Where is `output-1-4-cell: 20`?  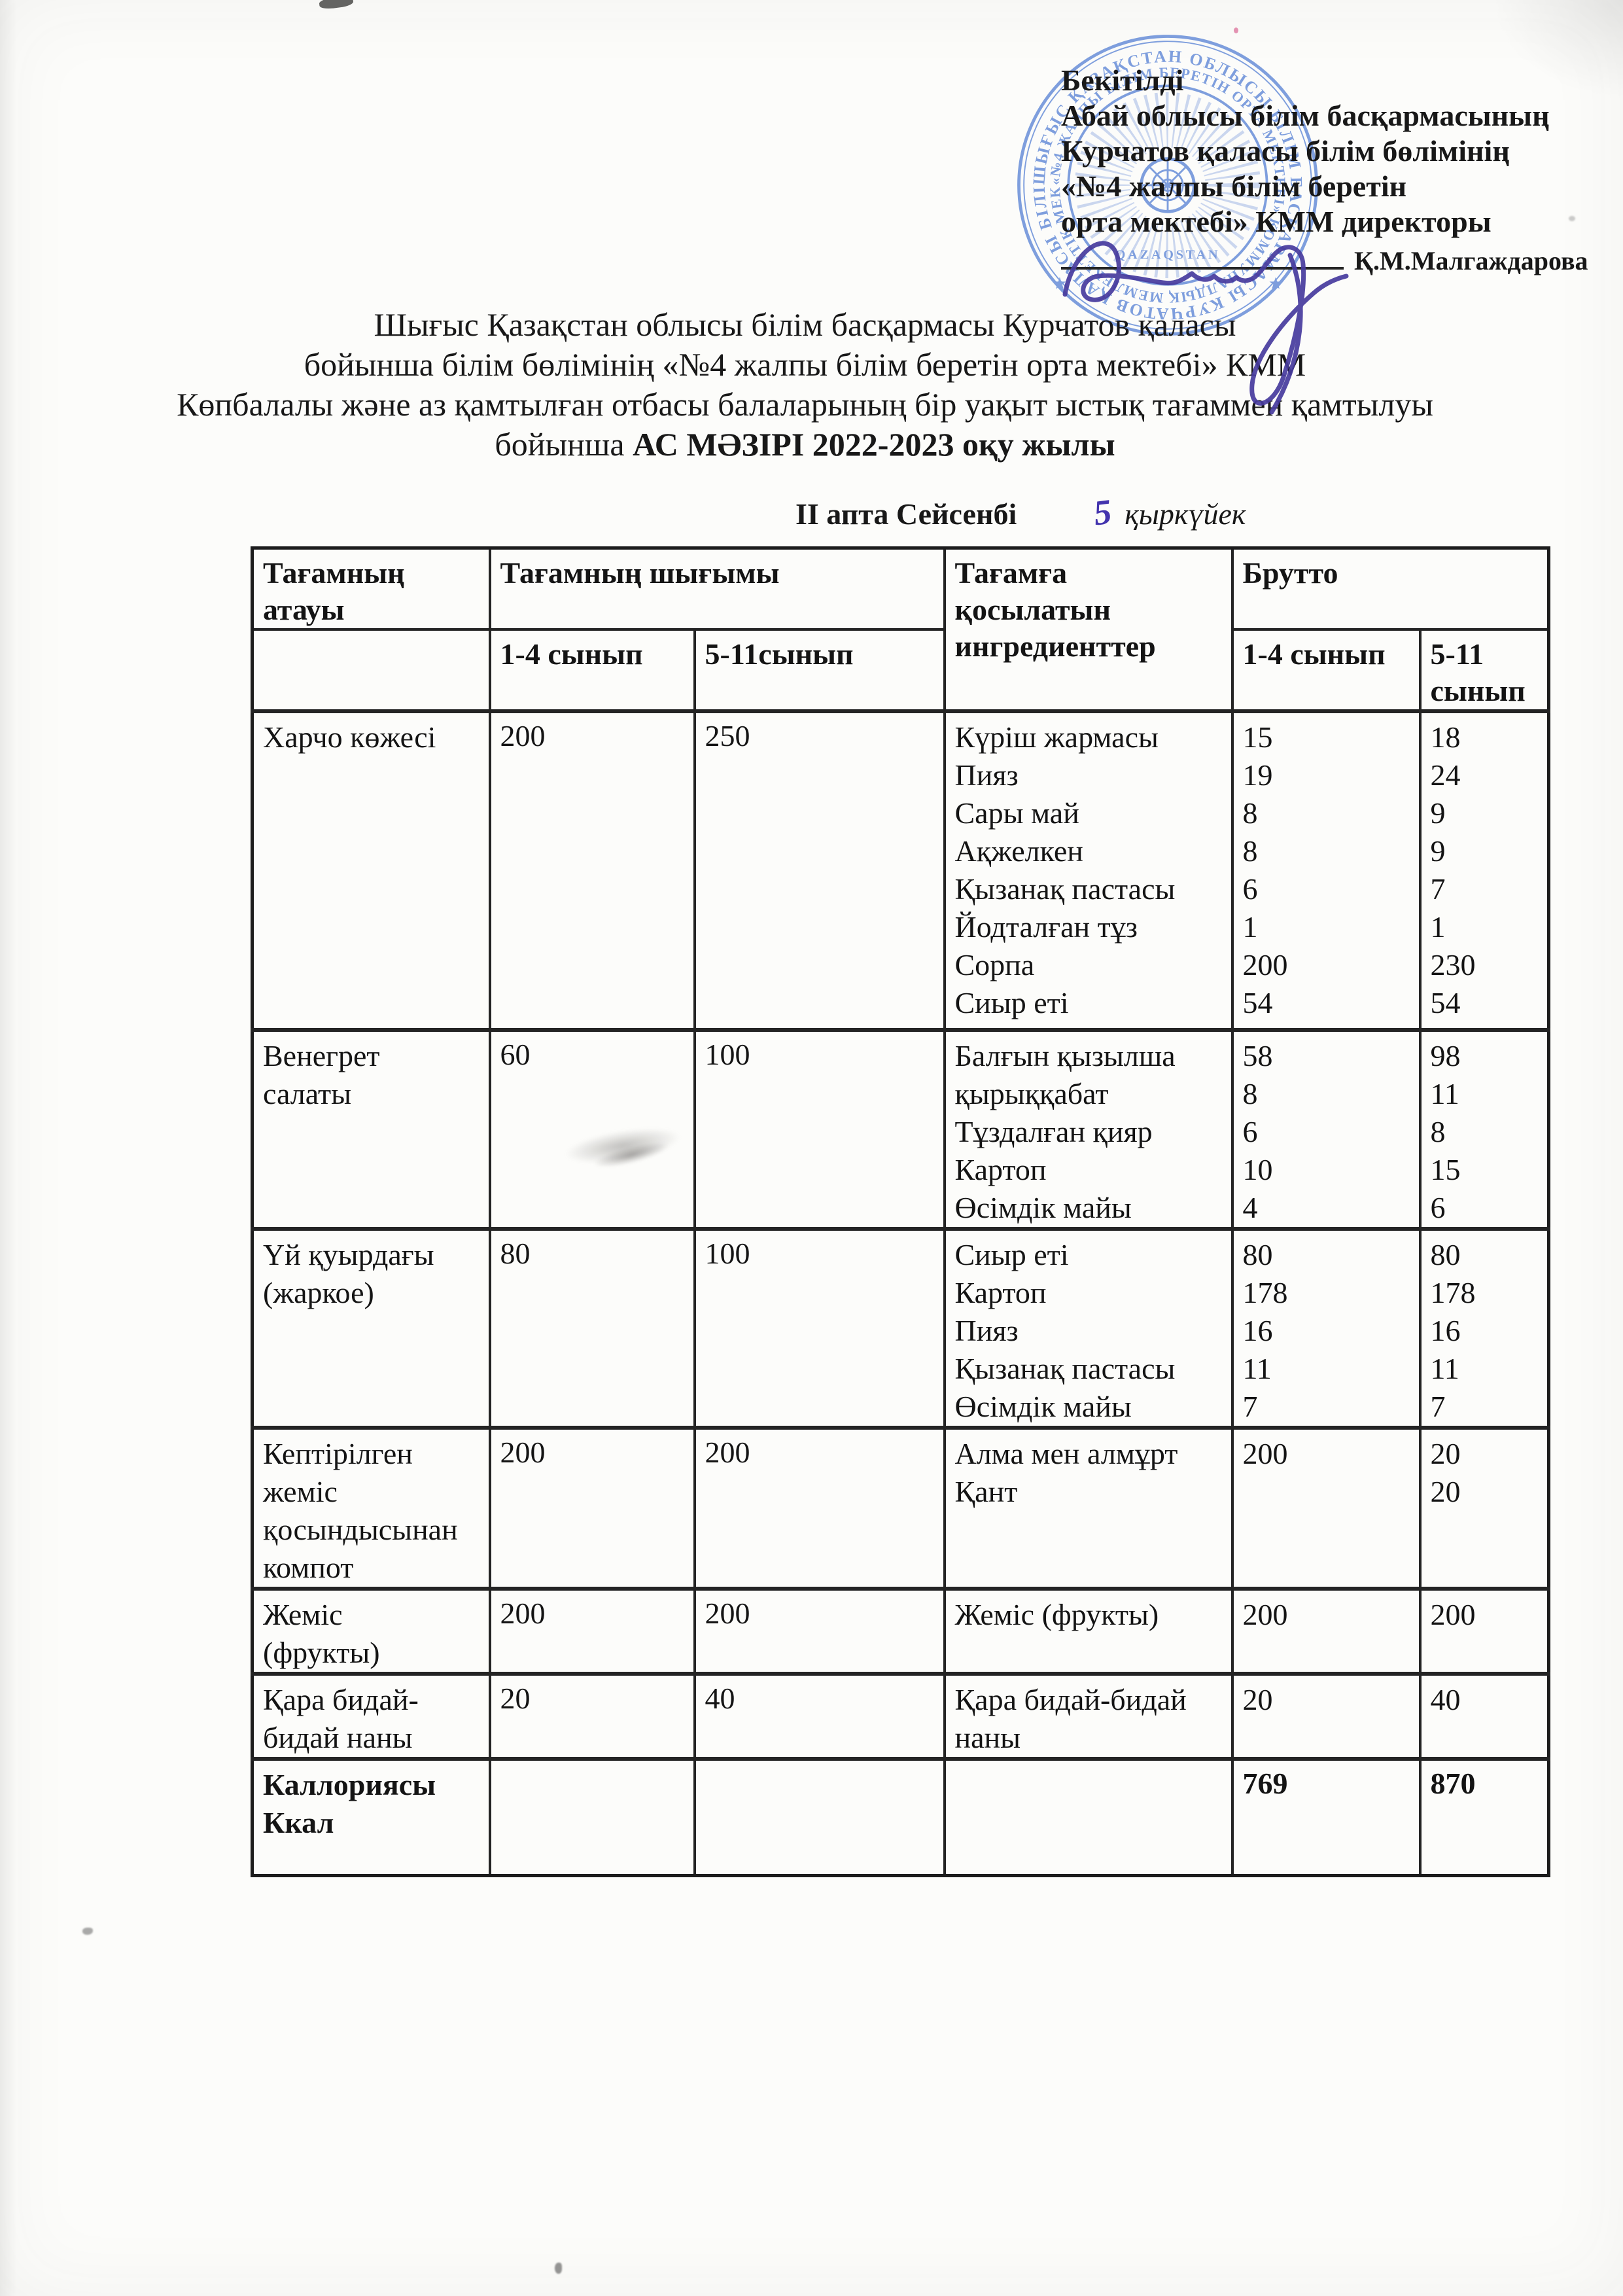 output-1-4-cell: 20 is located at coordinates (592, 1716).